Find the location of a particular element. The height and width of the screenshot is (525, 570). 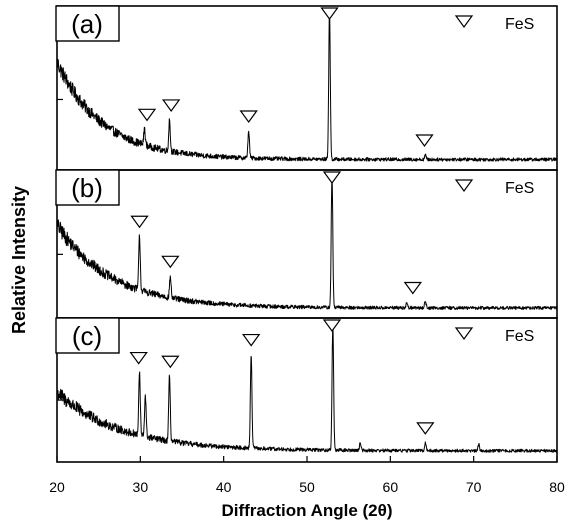

x-tick-label: 30 is located at coordinates (141, 487).